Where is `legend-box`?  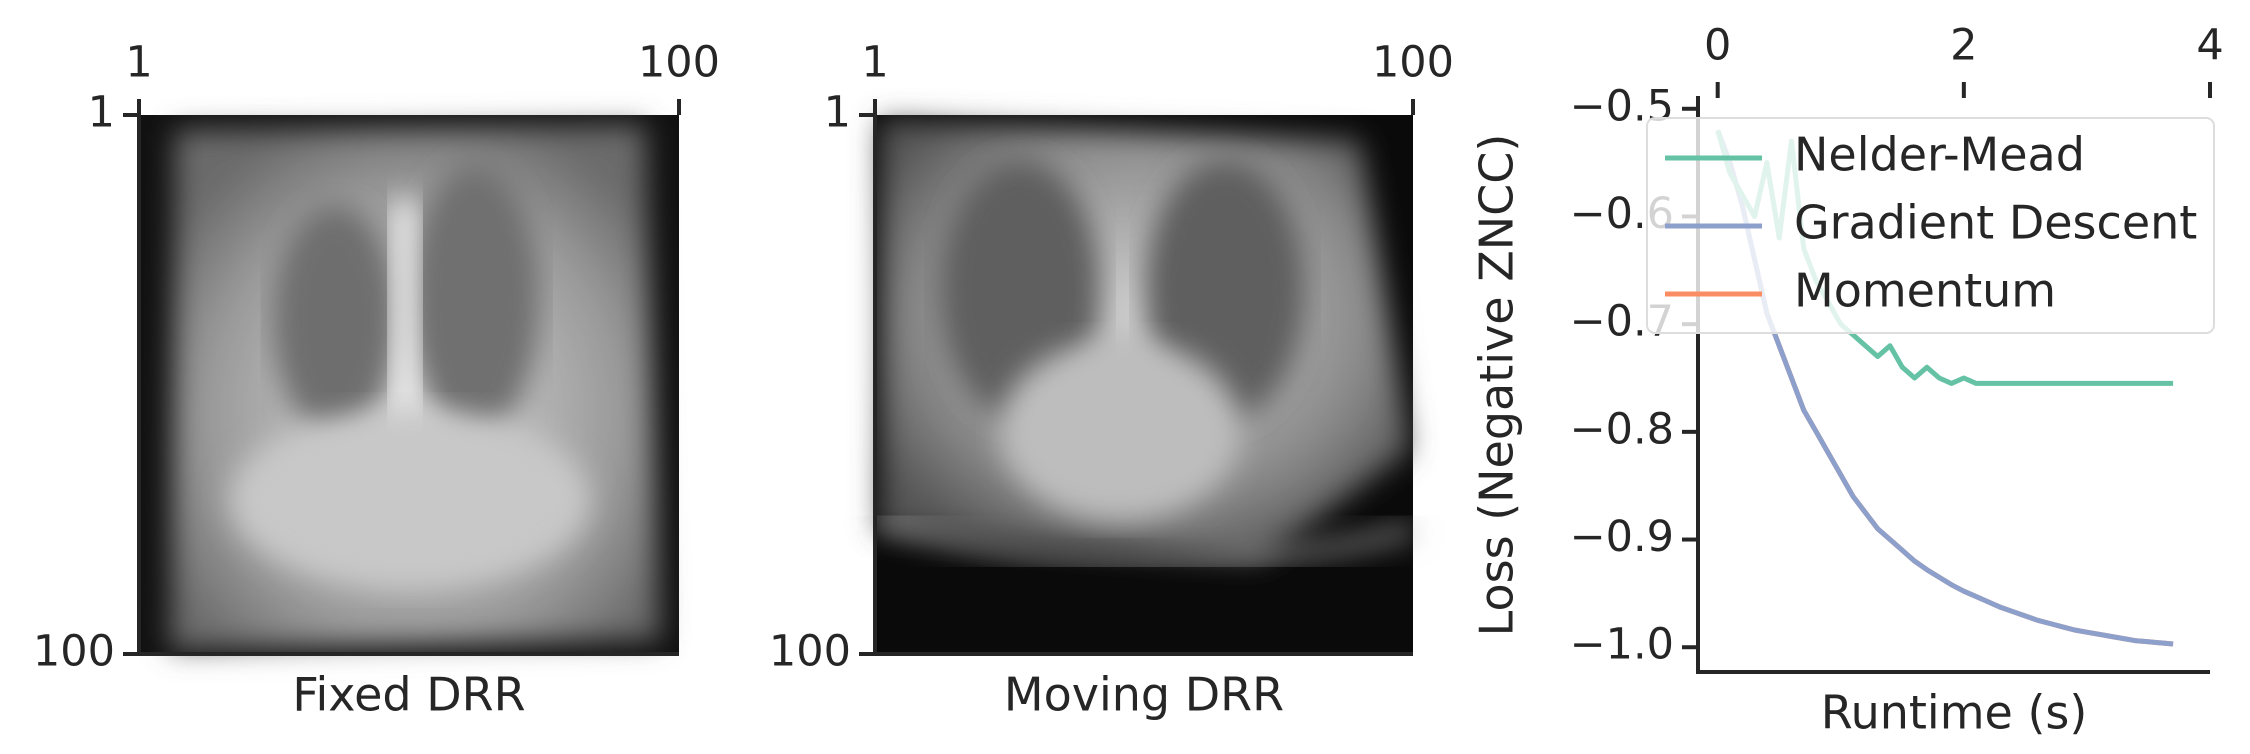
legend-box is located at coordinates (1930, 225).